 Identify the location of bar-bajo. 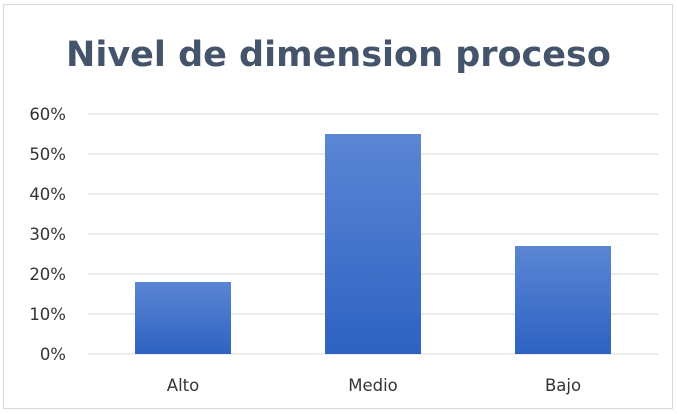
(563, 300).